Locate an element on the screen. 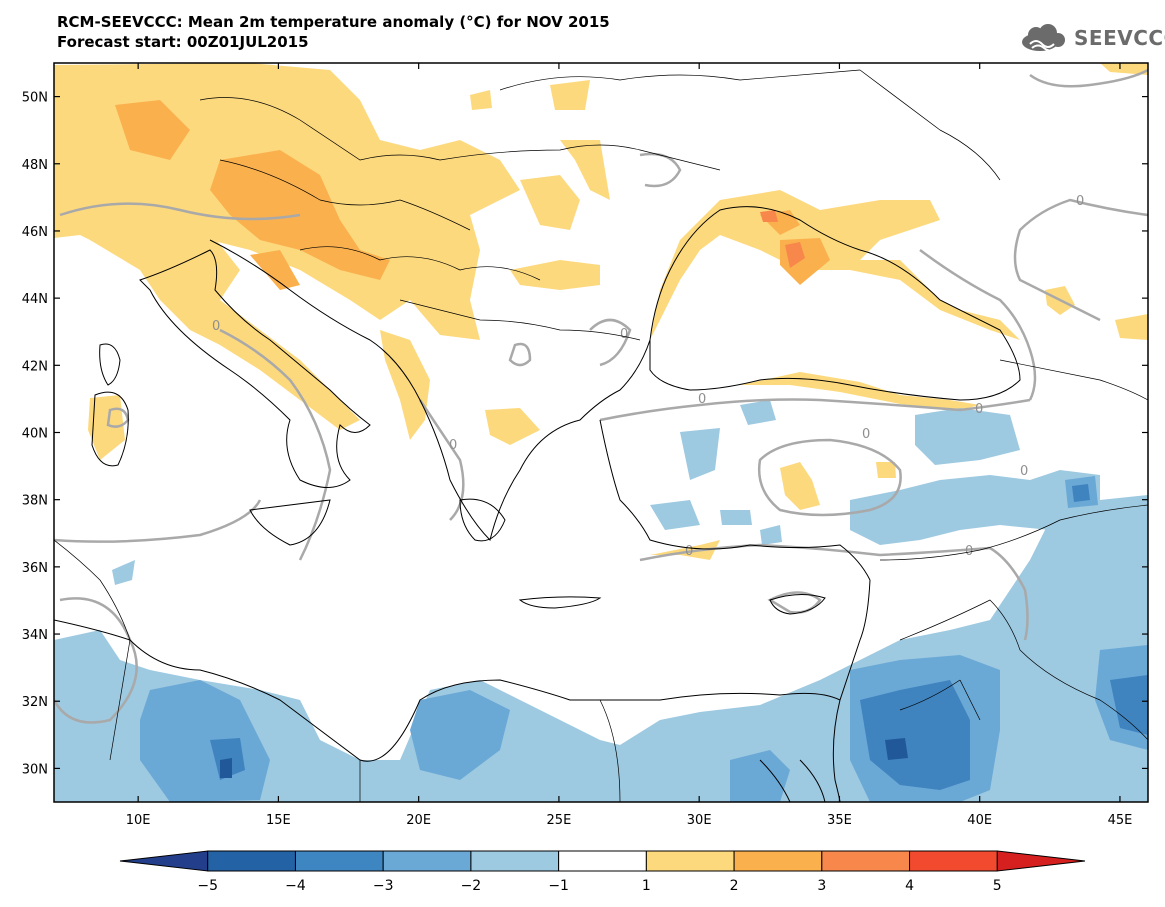 This screenshot has width=1165, height=907. coastline-north-africa is located at coordinates (447, 690).